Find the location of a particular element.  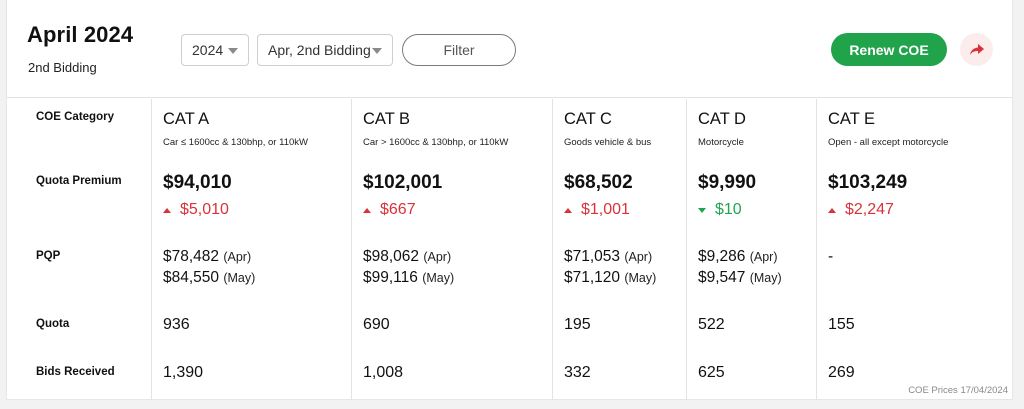

premium-change-value: $1,001 is located at coordinates (605, 209).